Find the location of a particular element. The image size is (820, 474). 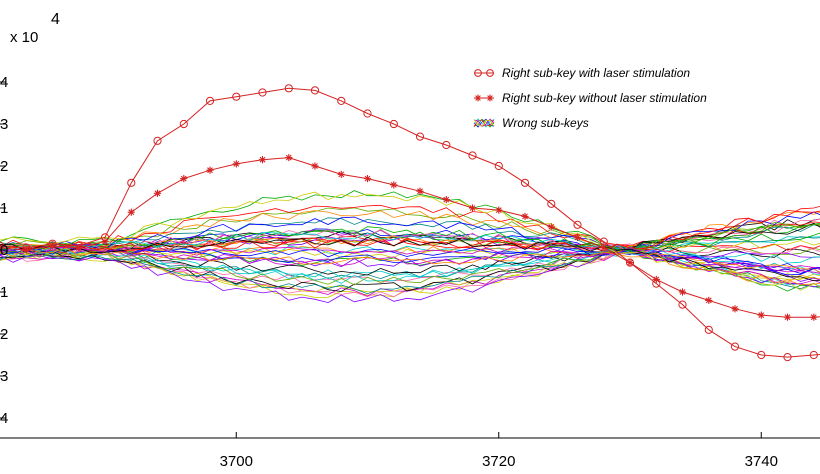

legend-label: Right sub-key with laser stimulation is located at coordinates (596, 73).